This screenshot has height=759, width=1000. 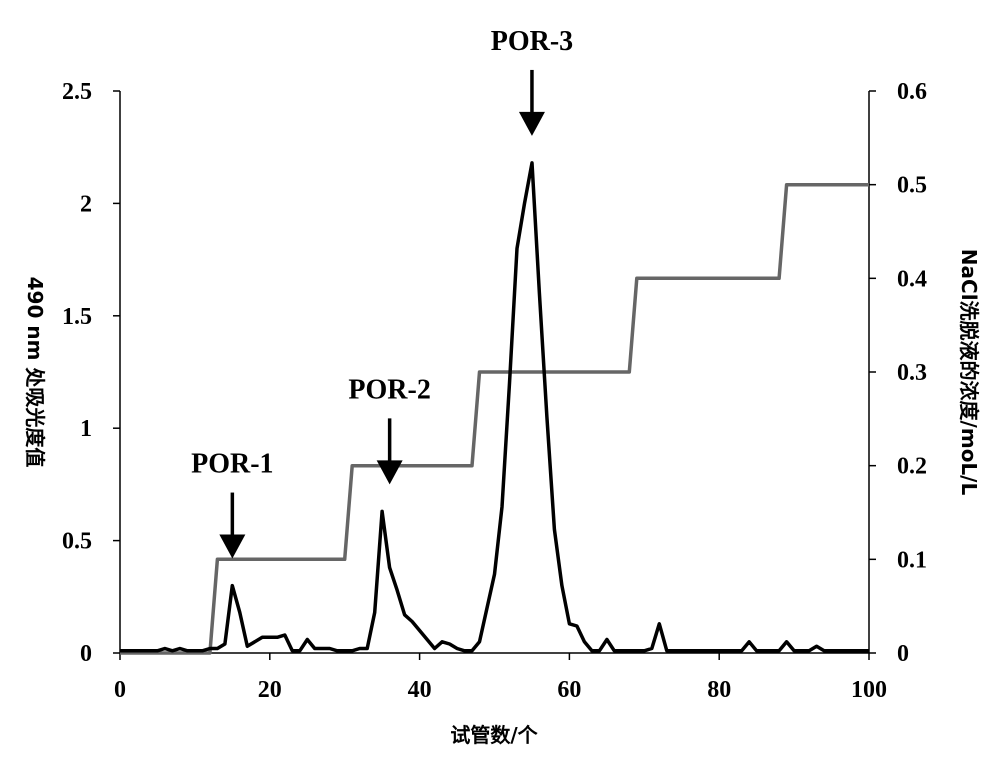 I want to click on x-tick-label: 40, so click(x=420, y=690).